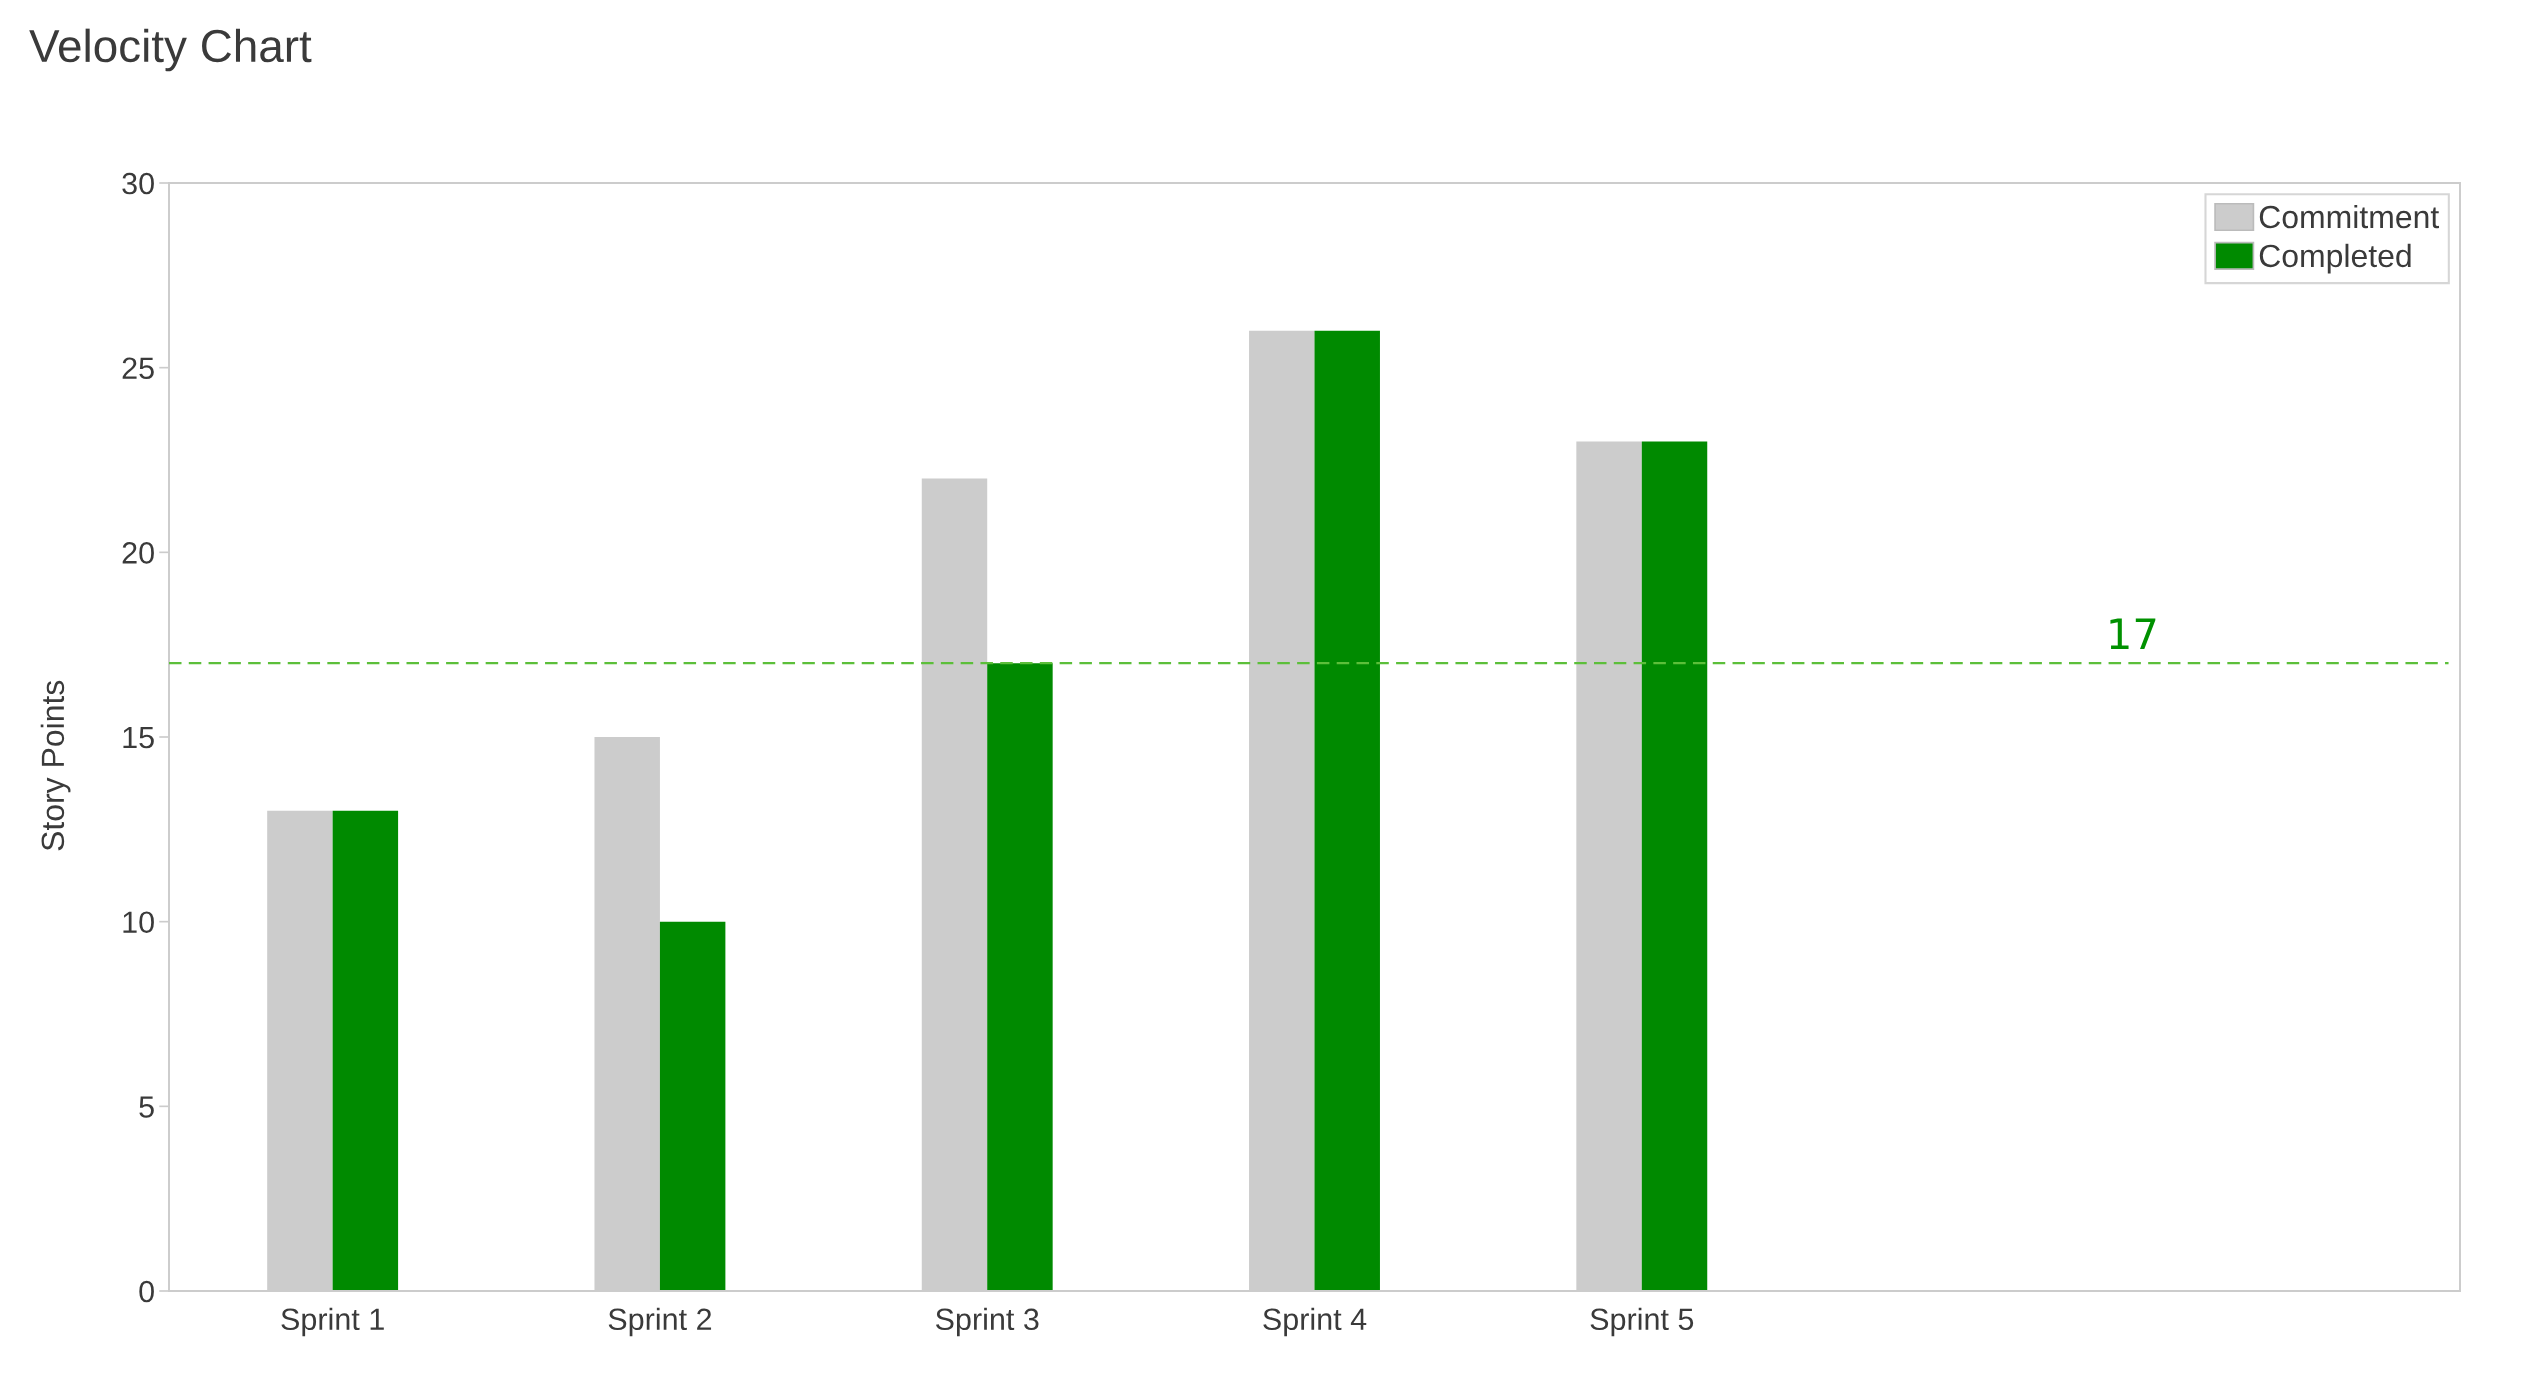  Describe the element at coordinates (1642, 1322) in the screenshot. I see `x-tick-label: Sprint 5` at that location.